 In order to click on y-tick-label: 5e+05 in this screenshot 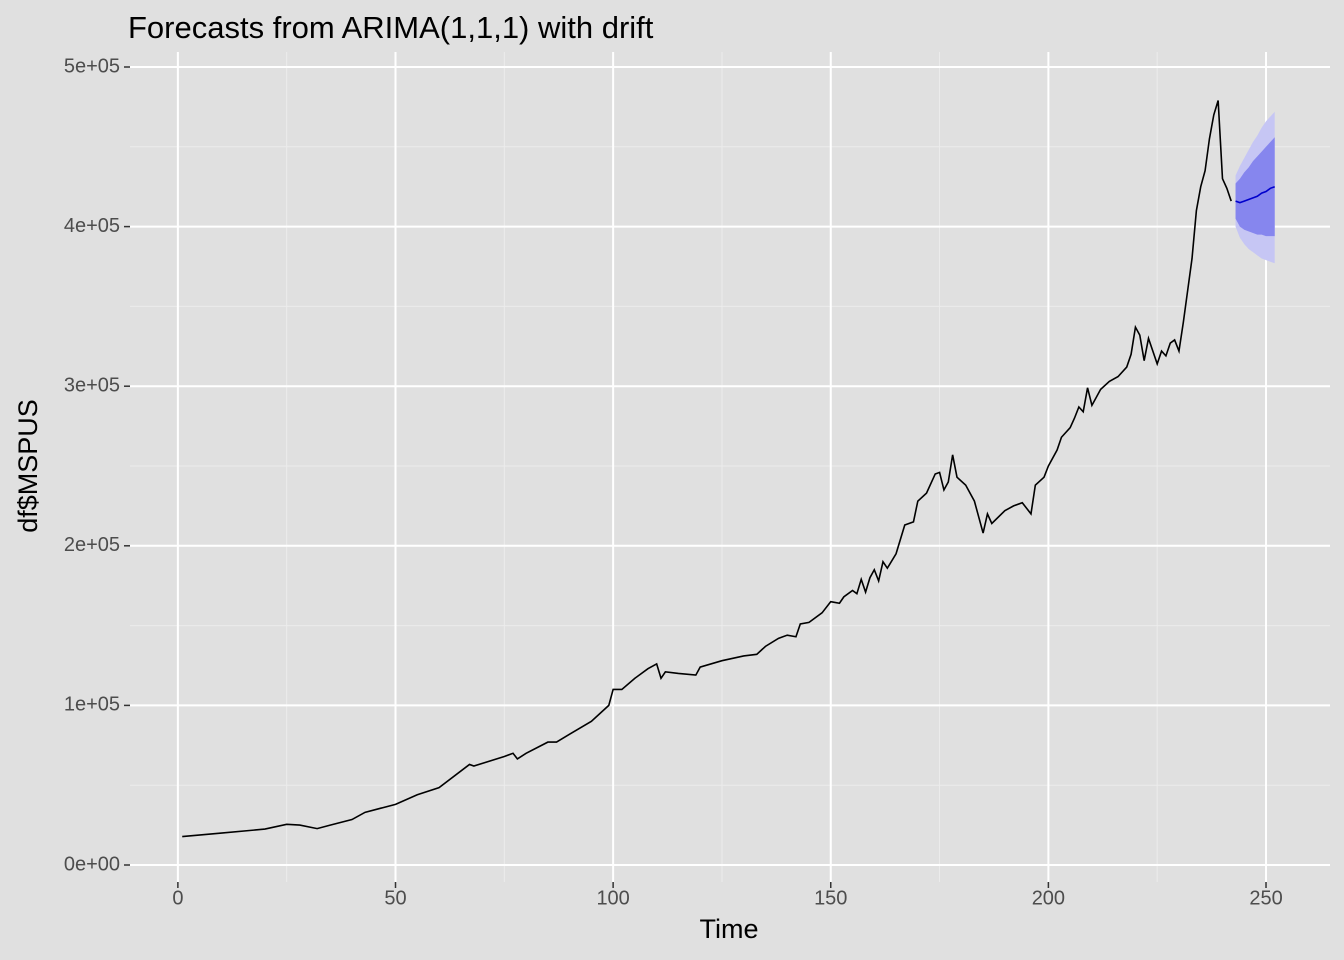, I will do `click(92, 66)`.